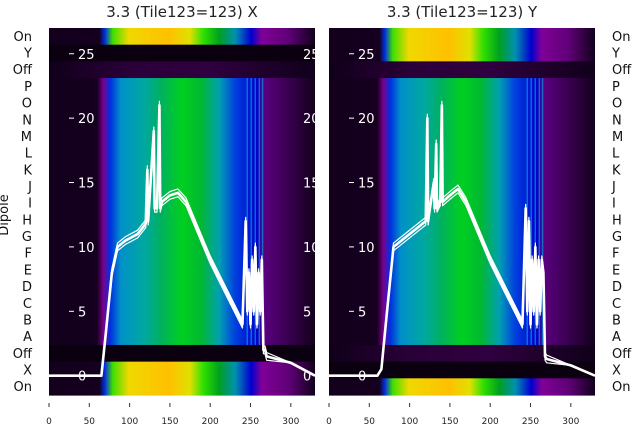 The image size is (640, 440). Describe the element at coordinates (322, 211) in the screenshot. I see `panel-gap` at that location.